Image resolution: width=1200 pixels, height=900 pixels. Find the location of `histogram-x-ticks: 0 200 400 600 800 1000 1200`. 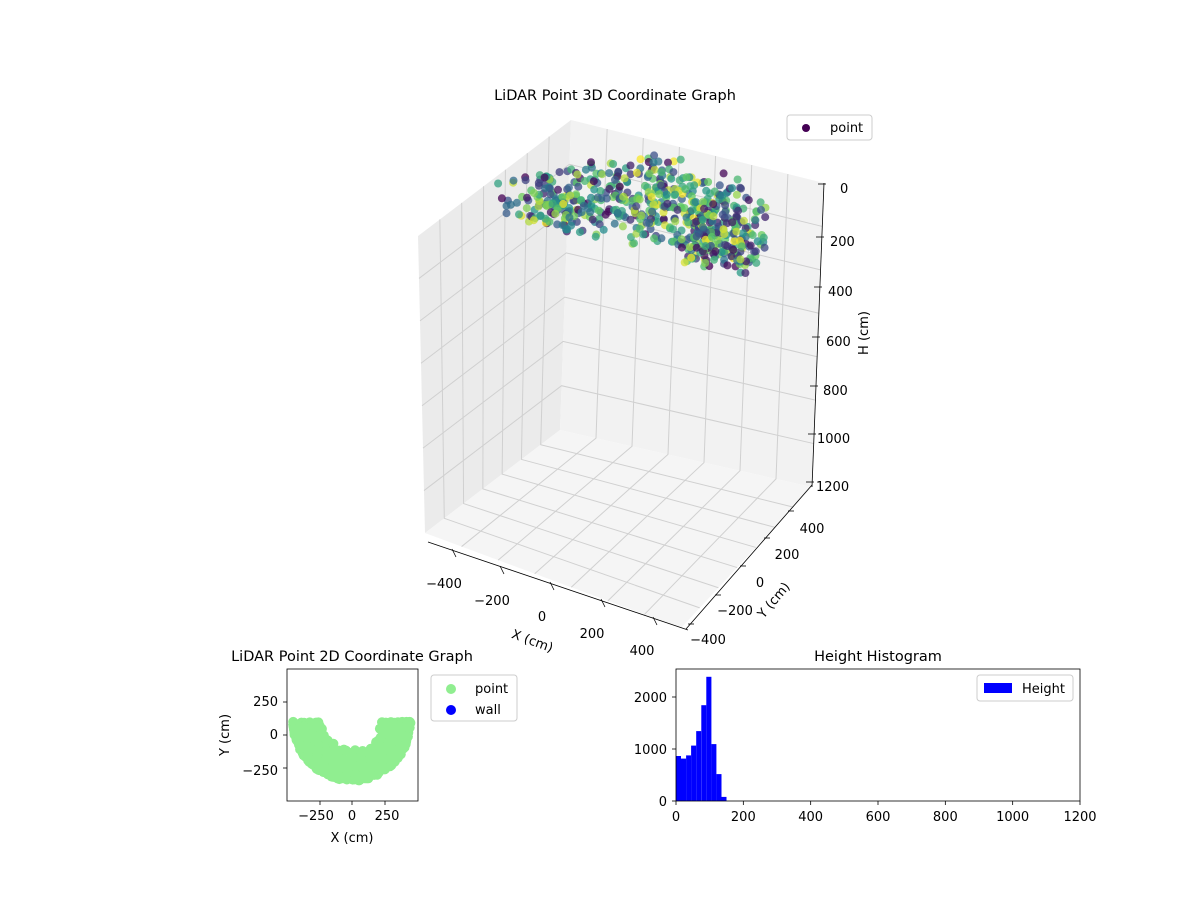

histogram-x-ticks: 0 200 400 600 800 1000 1200 is located at coordinates (884, 813).